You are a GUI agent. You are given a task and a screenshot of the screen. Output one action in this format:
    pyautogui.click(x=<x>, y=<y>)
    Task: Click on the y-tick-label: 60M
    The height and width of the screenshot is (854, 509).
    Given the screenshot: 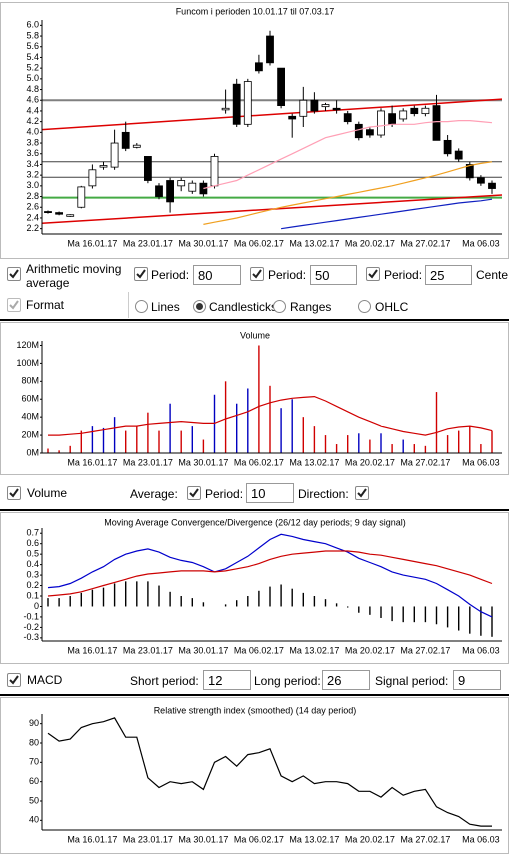 What is the action you would take?
    pyautogui.click(x=30, y=399)
    